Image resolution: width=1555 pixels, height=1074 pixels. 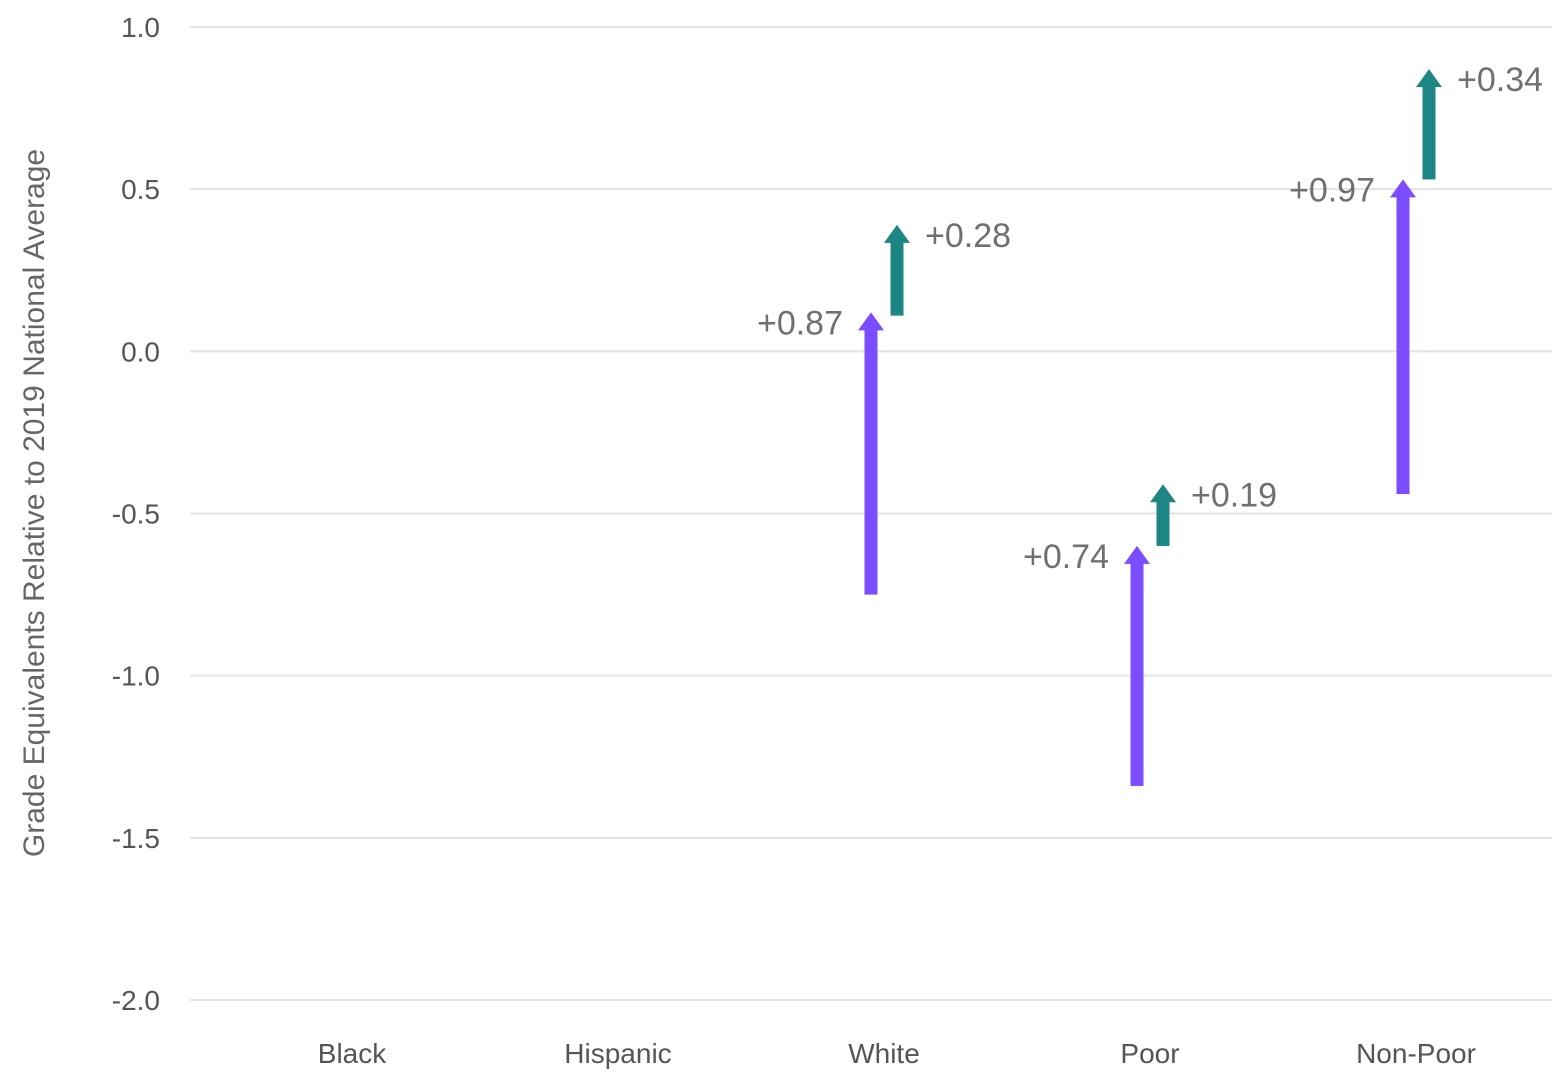 I want to click on arrow-label: +0.19, so click(x=1234, y=495).